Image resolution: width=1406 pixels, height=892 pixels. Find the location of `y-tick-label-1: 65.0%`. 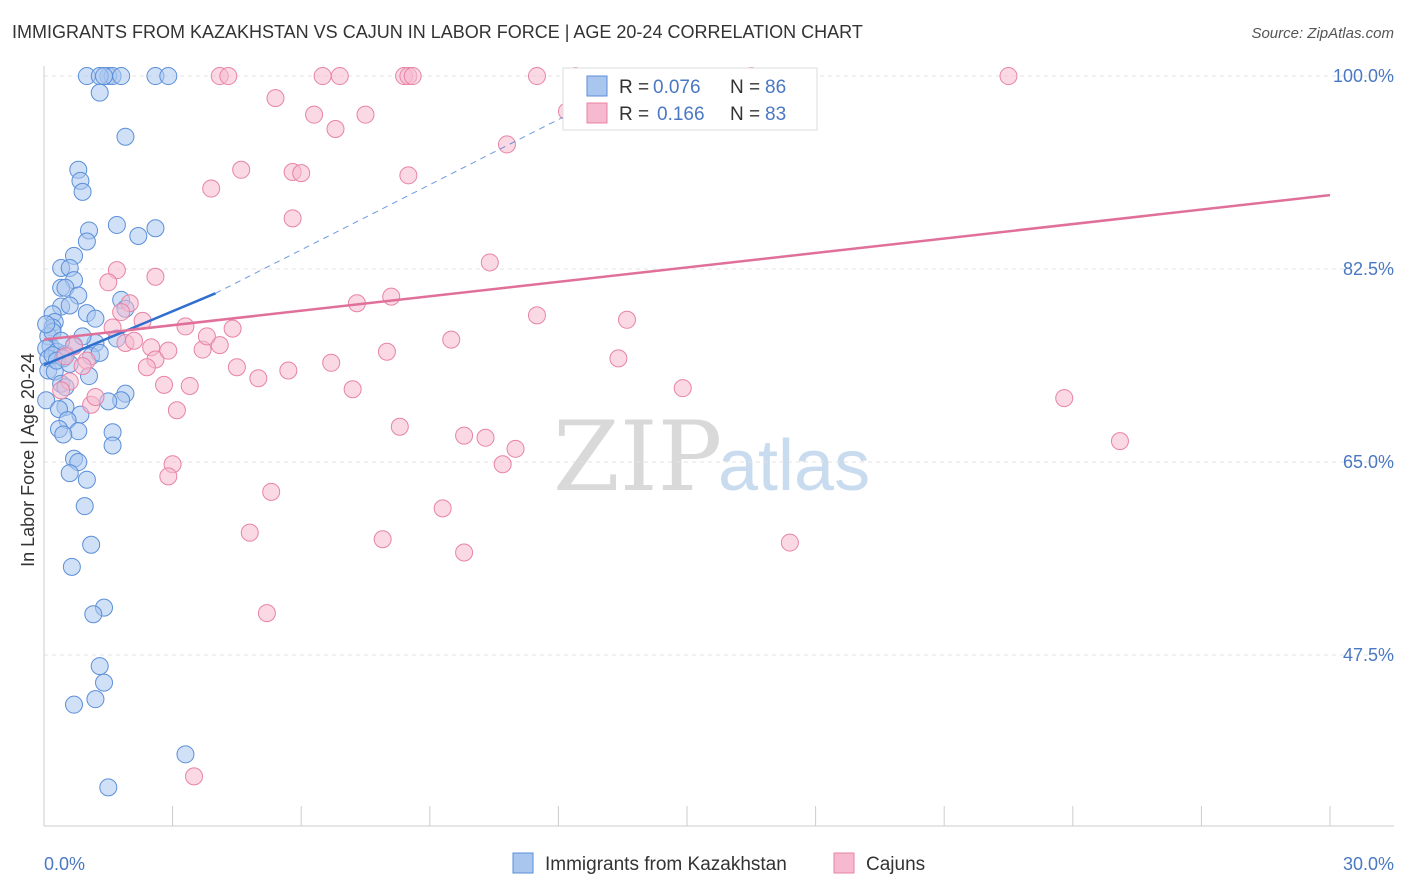

y-tick-label-1: 65.0% is located at coordinates (1368, 462).